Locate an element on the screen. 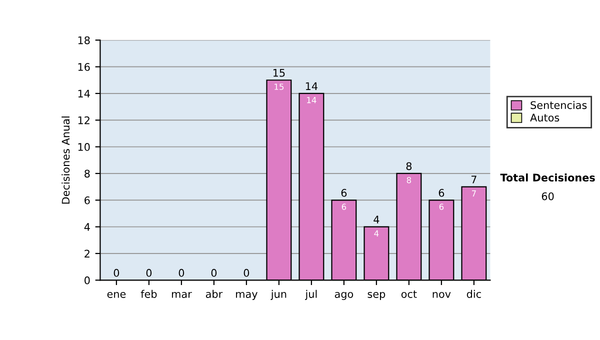 The image size is (600, 340). data-label: 15 is located at coordinates (279, 87).